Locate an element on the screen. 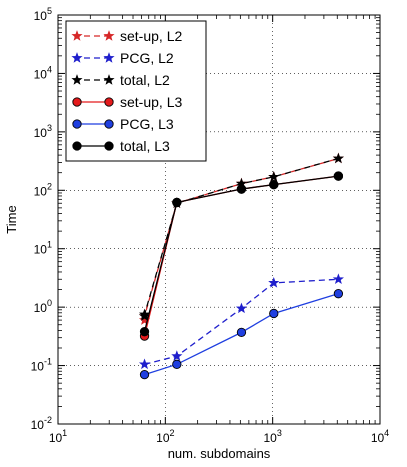  y-tick-label: 10² is located at coordinates (43, 189).